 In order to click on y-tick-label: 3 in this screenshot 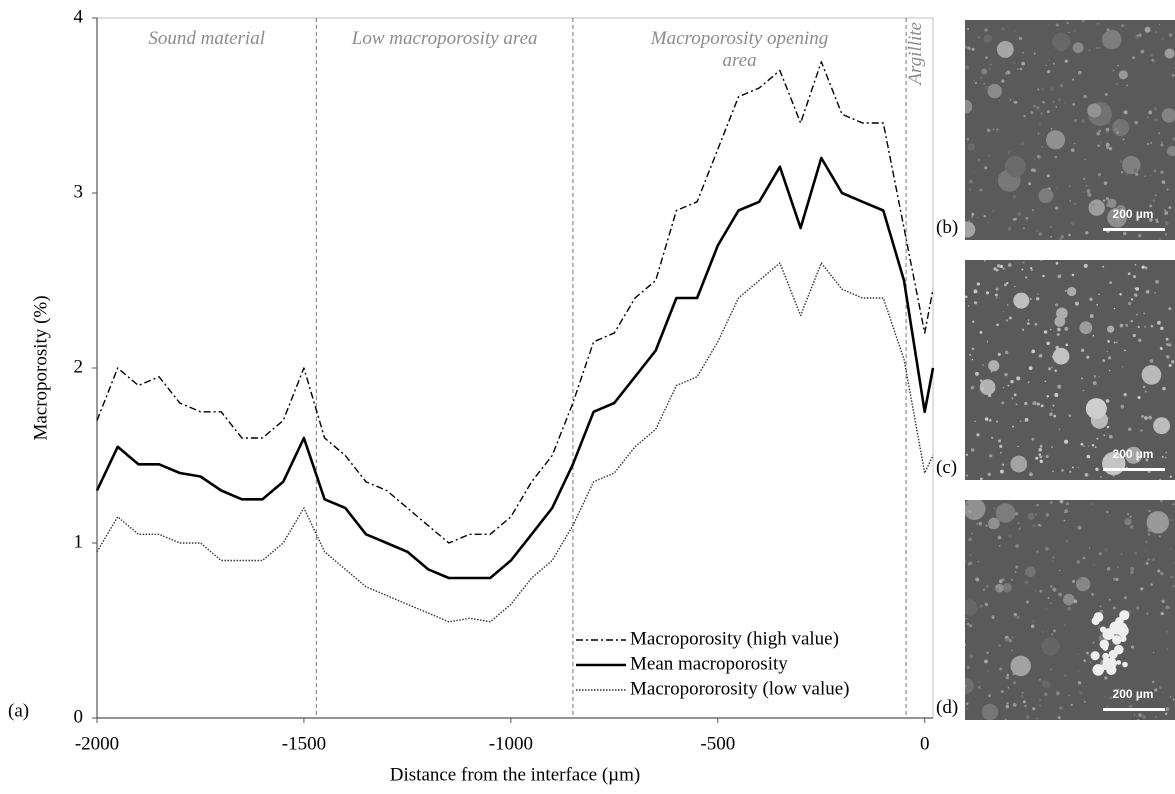, I will do `click(79, 191)`.